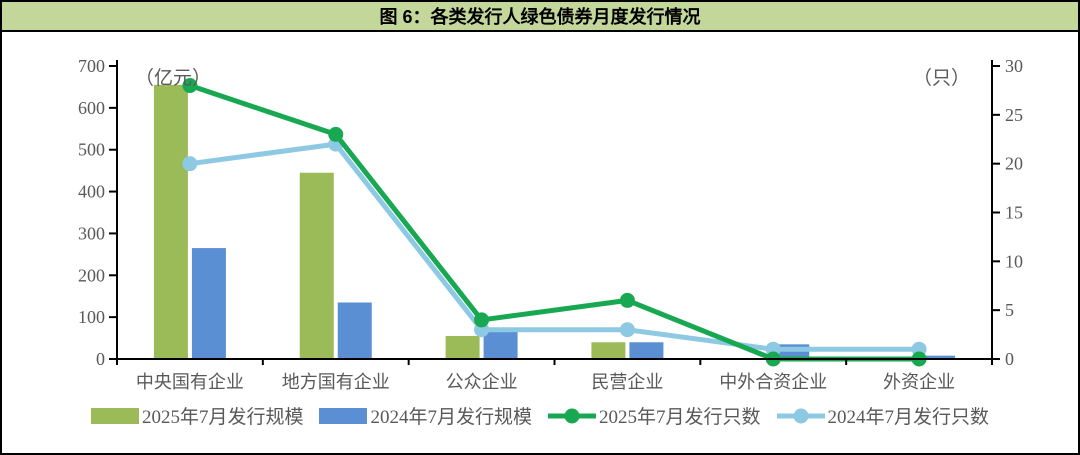  I want to click on marker-2024-c0, so click(190, 164).